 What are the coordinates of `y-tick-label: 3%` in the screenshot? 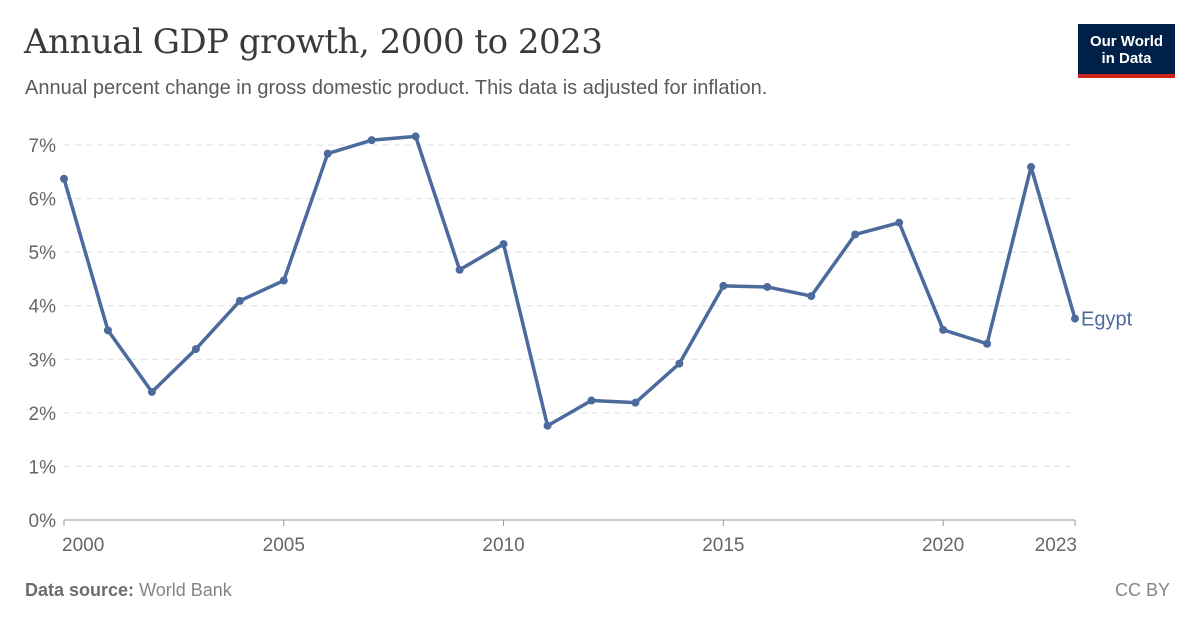 It's located at (43, 360).